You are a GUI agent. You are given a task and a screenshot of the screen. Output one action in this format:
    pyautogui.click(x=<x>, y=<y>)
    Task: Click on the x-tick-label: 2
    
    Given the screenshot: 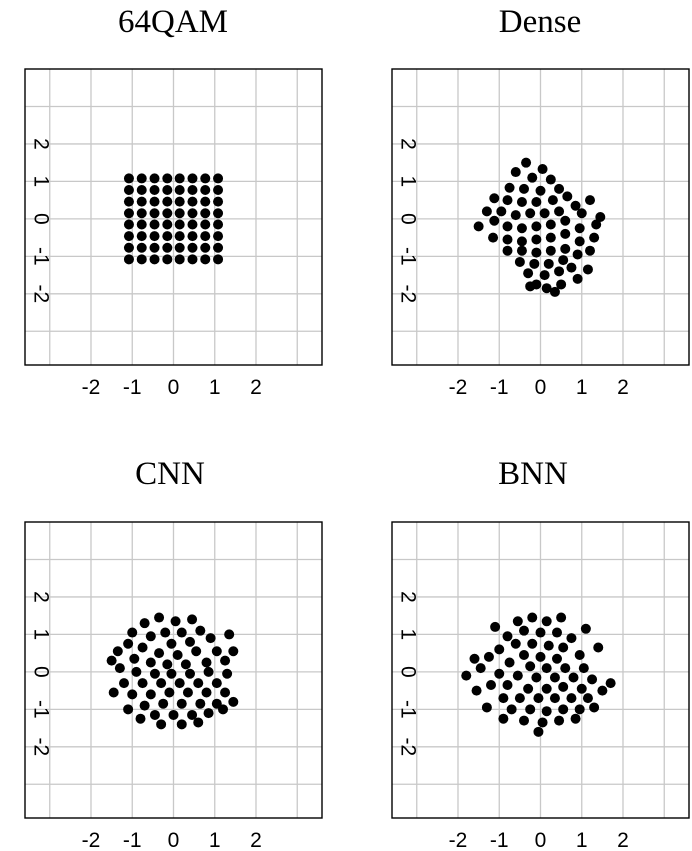 What is the action you would take?
    pyautogui.click(x=623, y=387)
    